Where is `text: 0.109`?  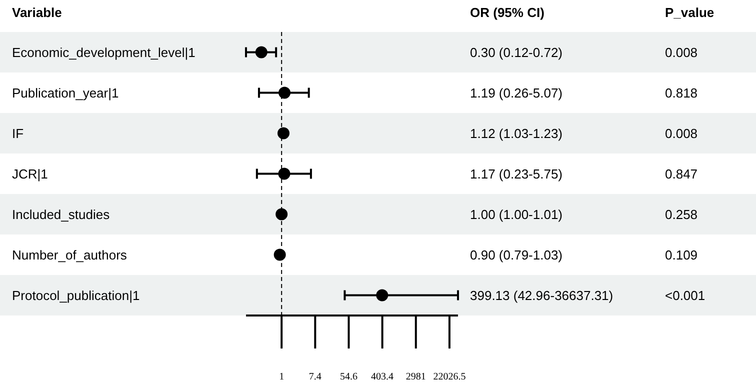
text: 0.109 is located at coordinates (681, 254).